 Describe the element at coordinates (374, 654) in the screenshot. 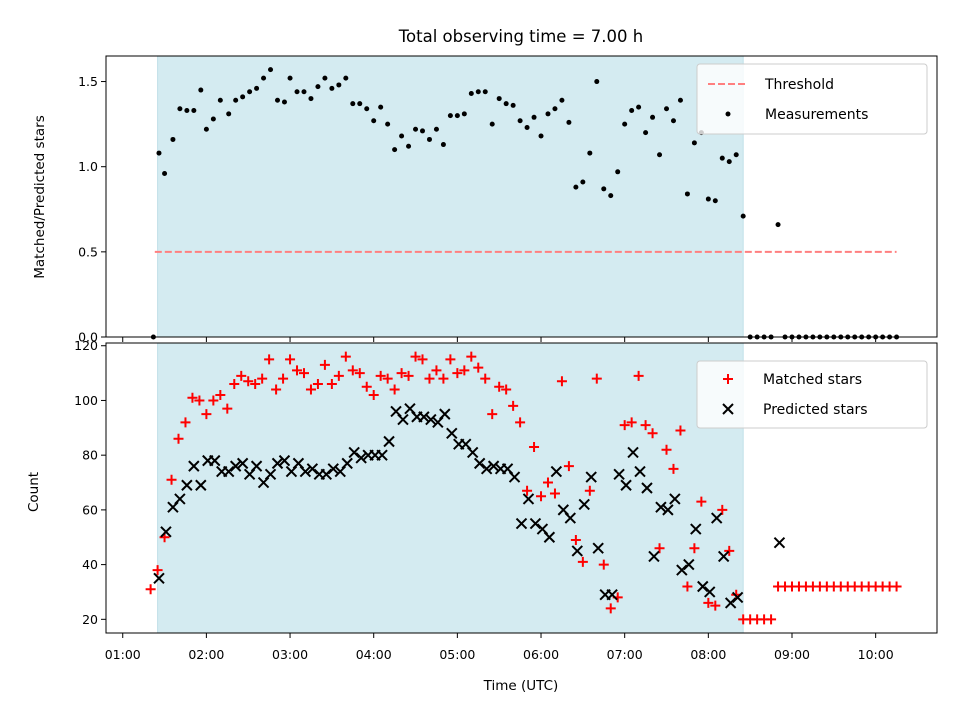

I see `x-tick-label: 04:00` at that location.